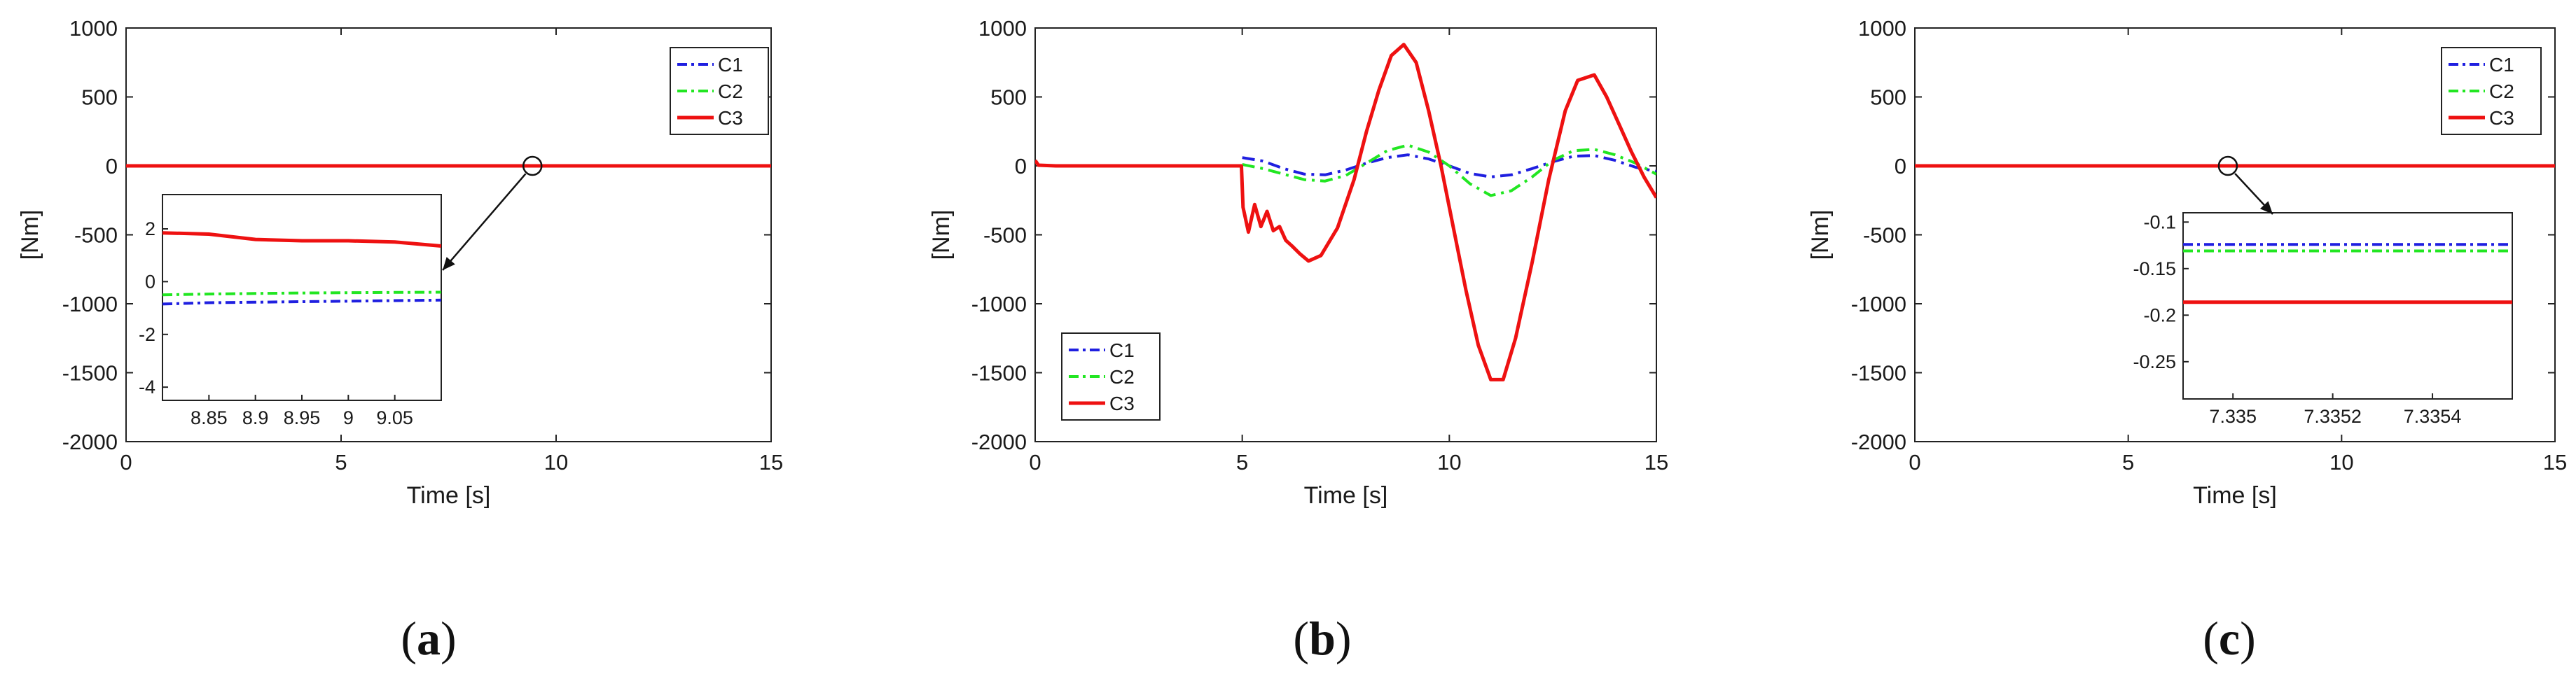  Describe the element at coordinates (2333, 417) in the screenshot. I see `inset-x-tick-label: 7.3352` at that location.